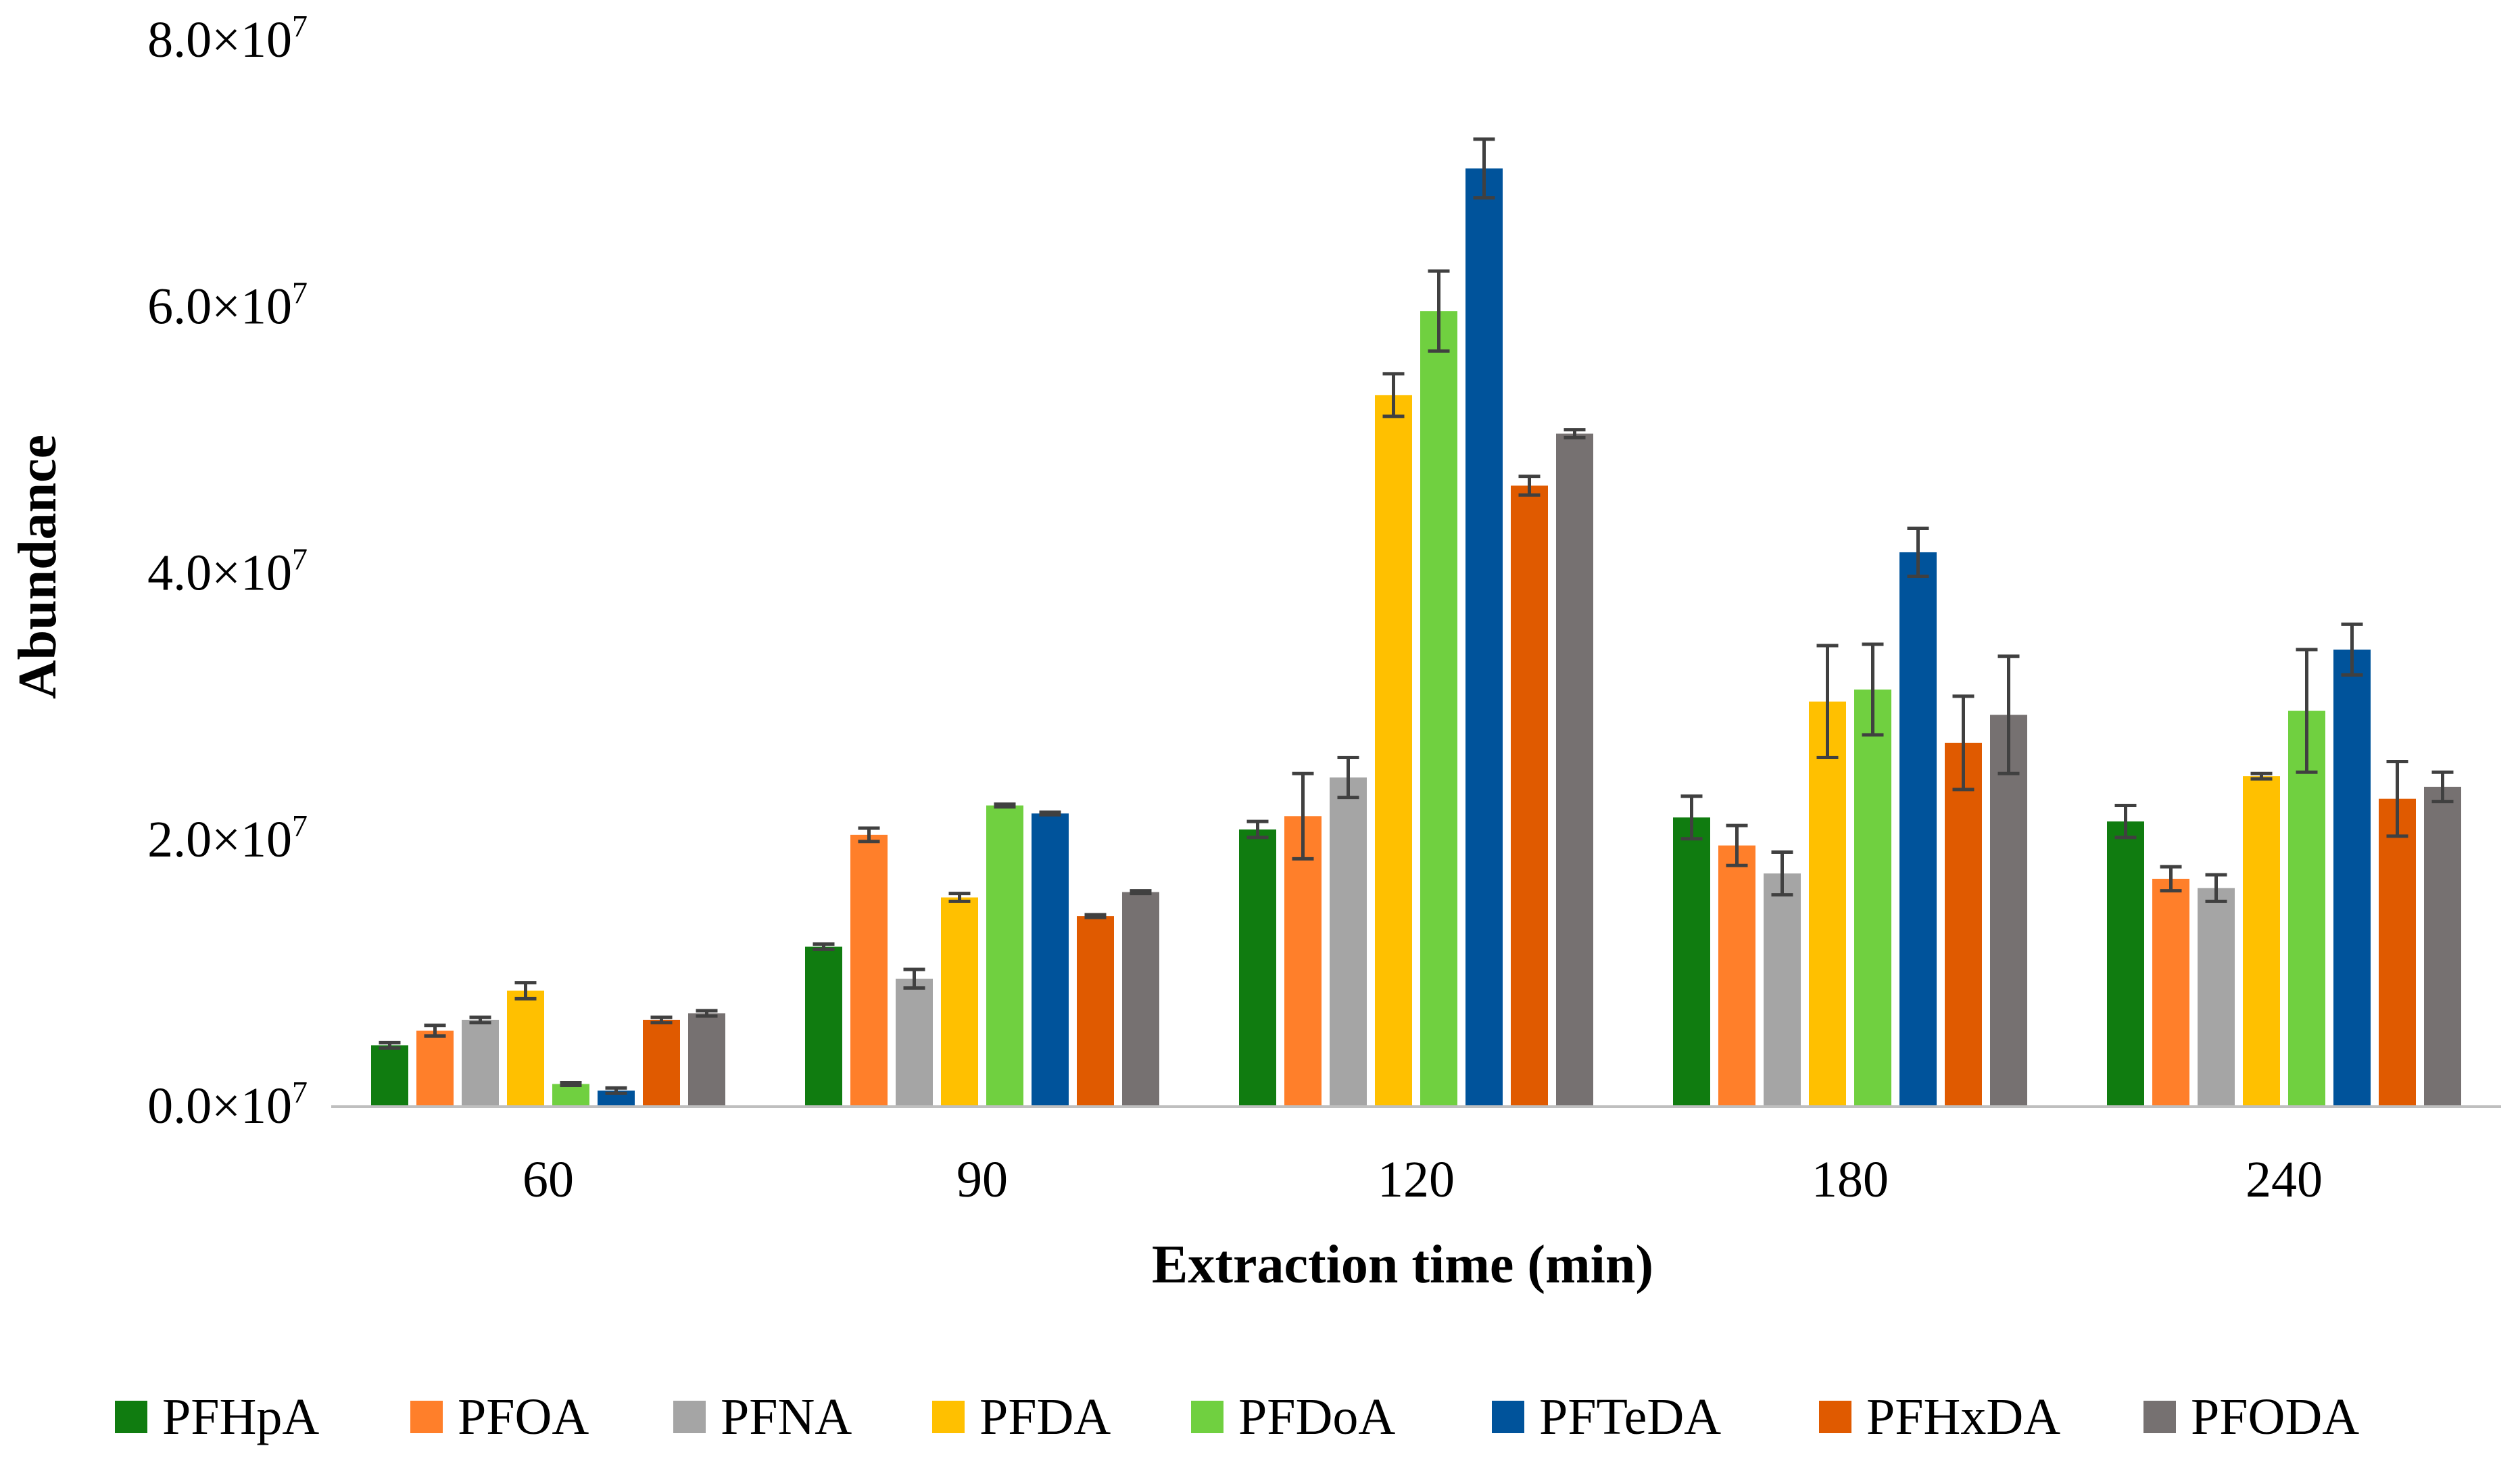 The height and width of the screenshot is (1469, 2520). I want to click on legend-item-pfoda: PFODA, so click(2251, 1417).